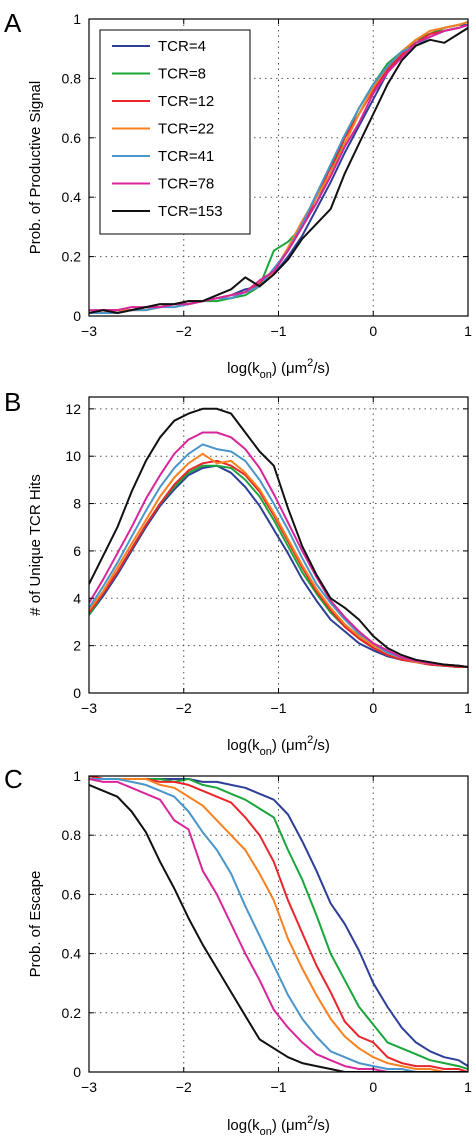  I want to click on y-tick-label: 8, so click(77, 504).